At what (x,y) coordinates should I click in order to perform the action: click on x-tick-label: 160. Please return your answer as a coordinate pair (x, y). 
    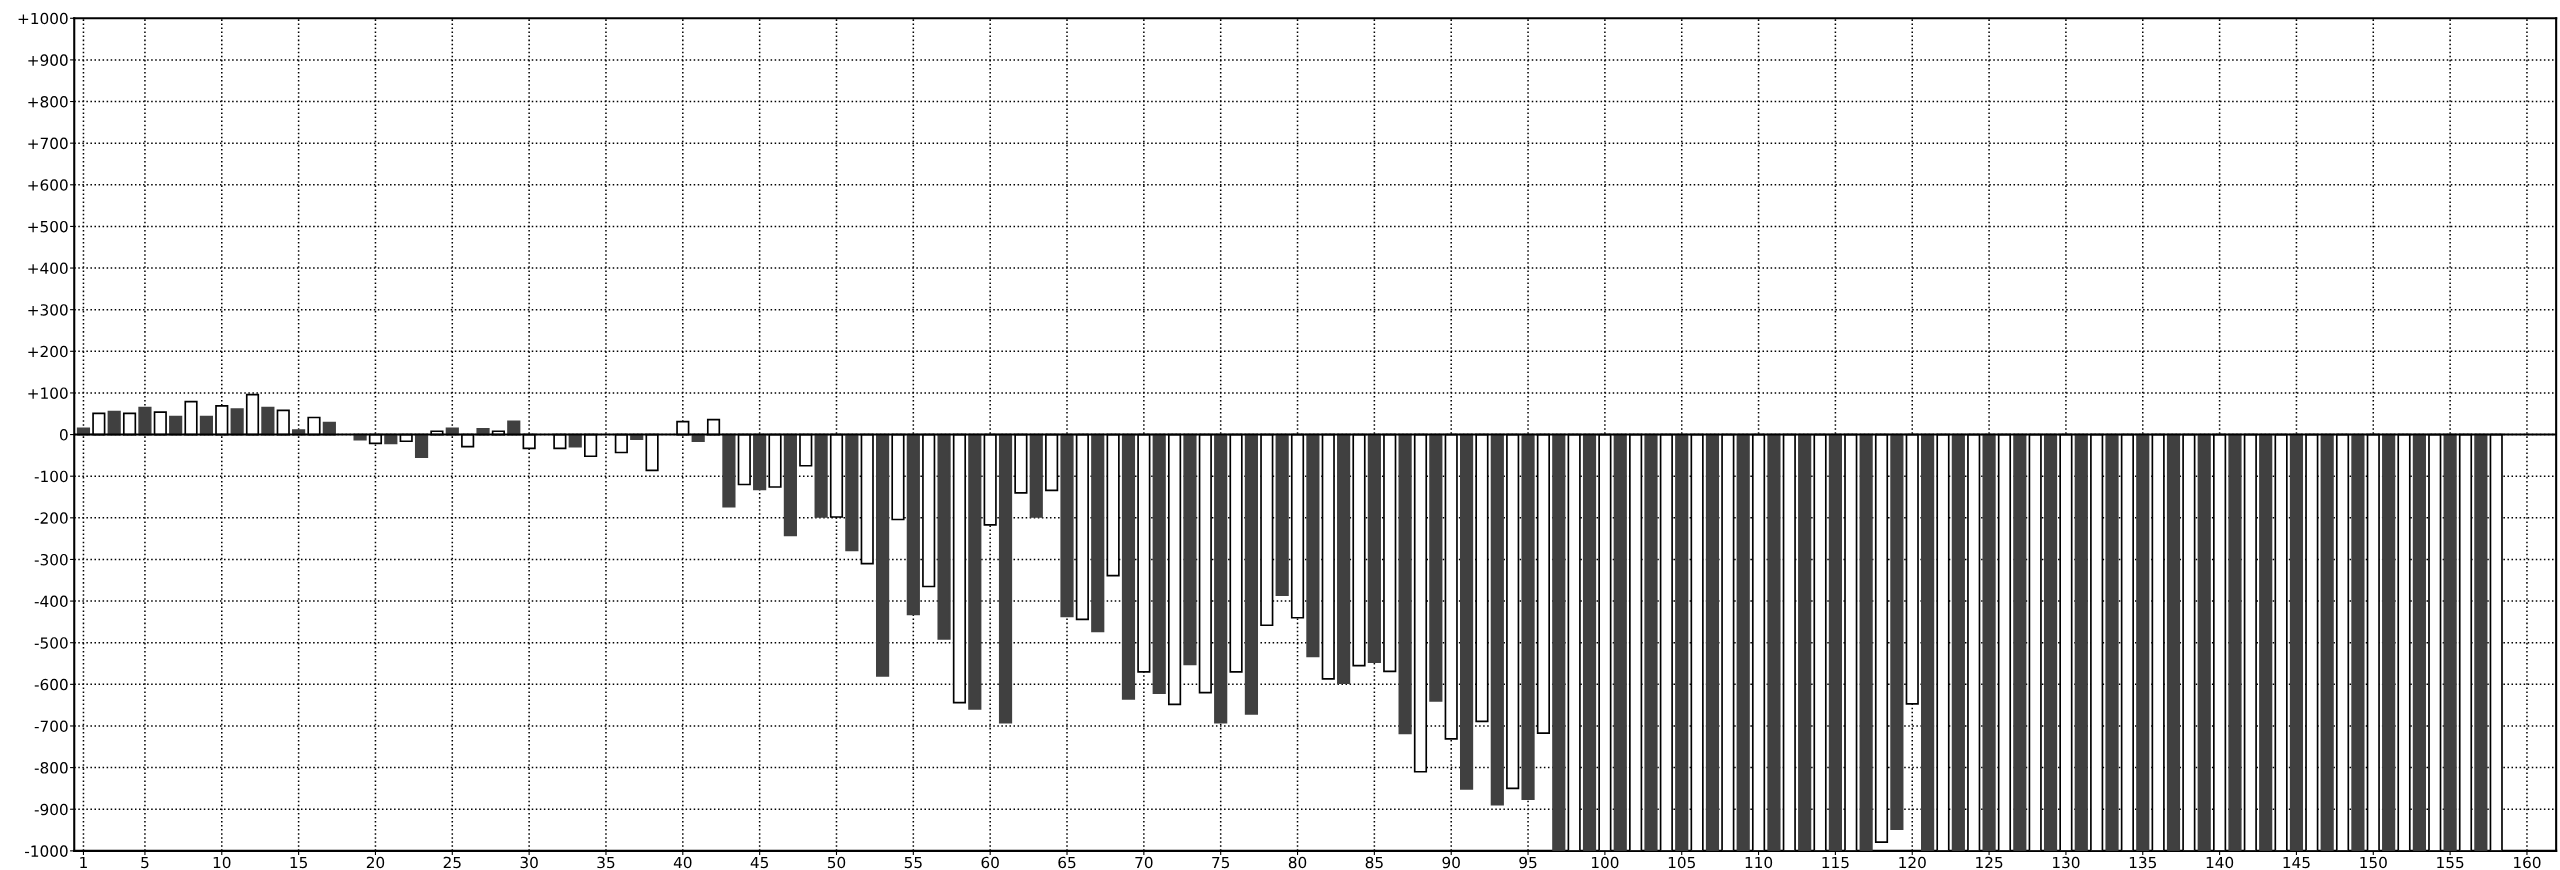
    Looking at the image, I should click on (2527, 862).